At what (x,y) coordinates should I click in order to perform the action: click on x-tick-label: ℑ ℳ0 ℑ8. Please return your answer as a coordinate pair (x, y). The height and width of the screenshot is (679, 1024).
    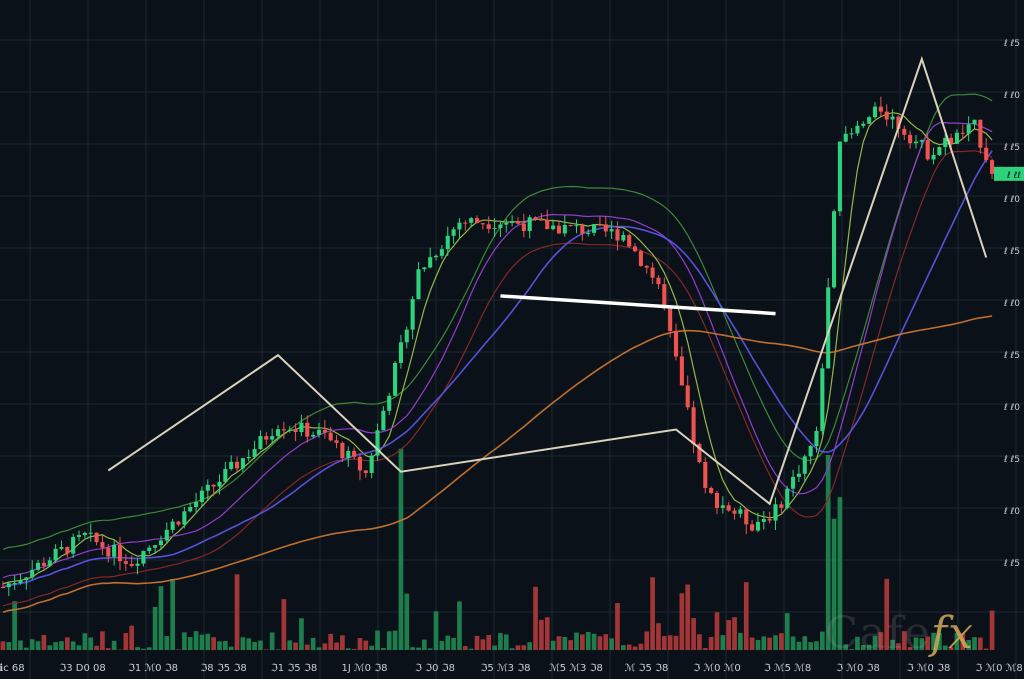
    Looking at the image, I should click on (929, 668).